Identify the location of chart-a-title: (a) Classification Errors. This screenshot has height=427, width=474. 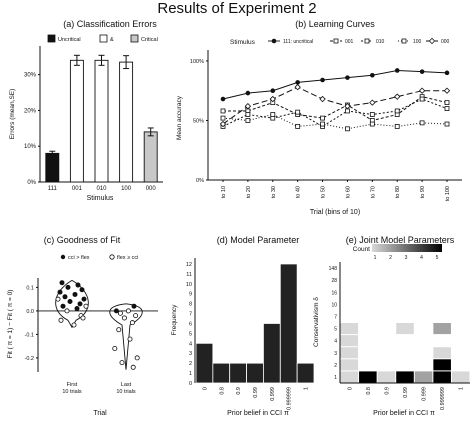
(110, 24).